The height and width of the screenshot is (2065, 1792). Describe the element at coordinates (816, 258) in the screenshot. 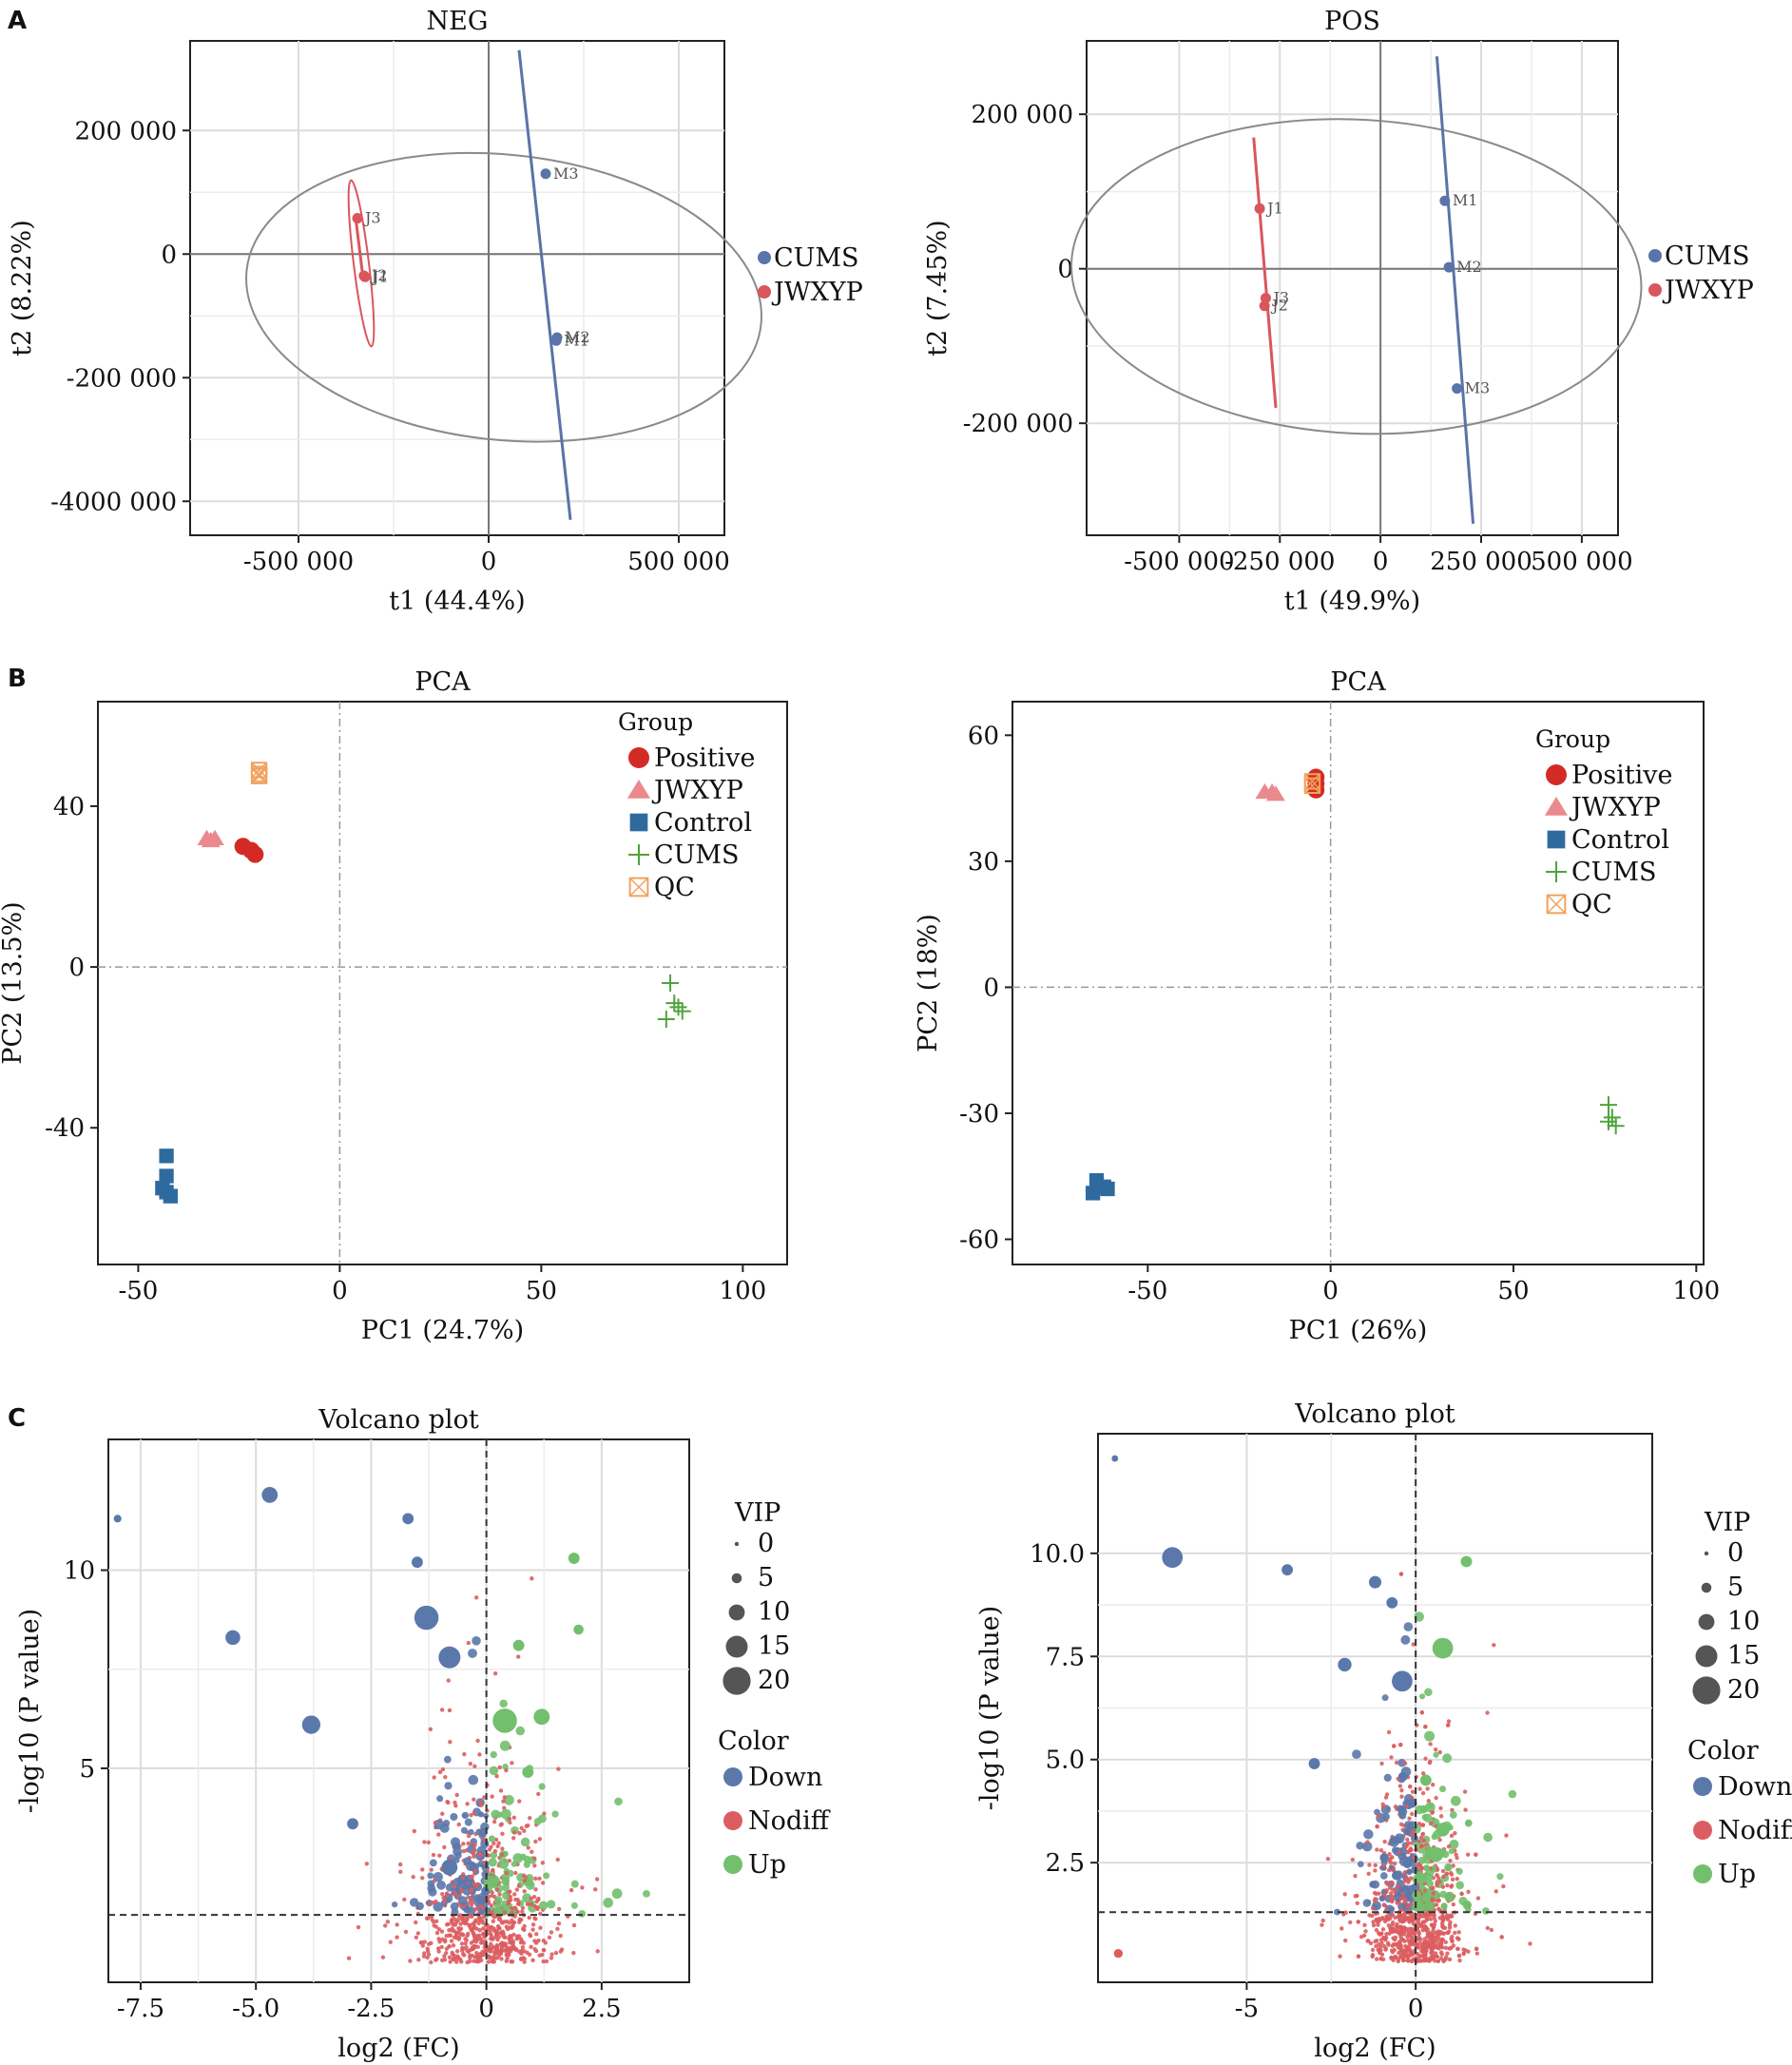

I see `legend-label: CUMS` at that location.